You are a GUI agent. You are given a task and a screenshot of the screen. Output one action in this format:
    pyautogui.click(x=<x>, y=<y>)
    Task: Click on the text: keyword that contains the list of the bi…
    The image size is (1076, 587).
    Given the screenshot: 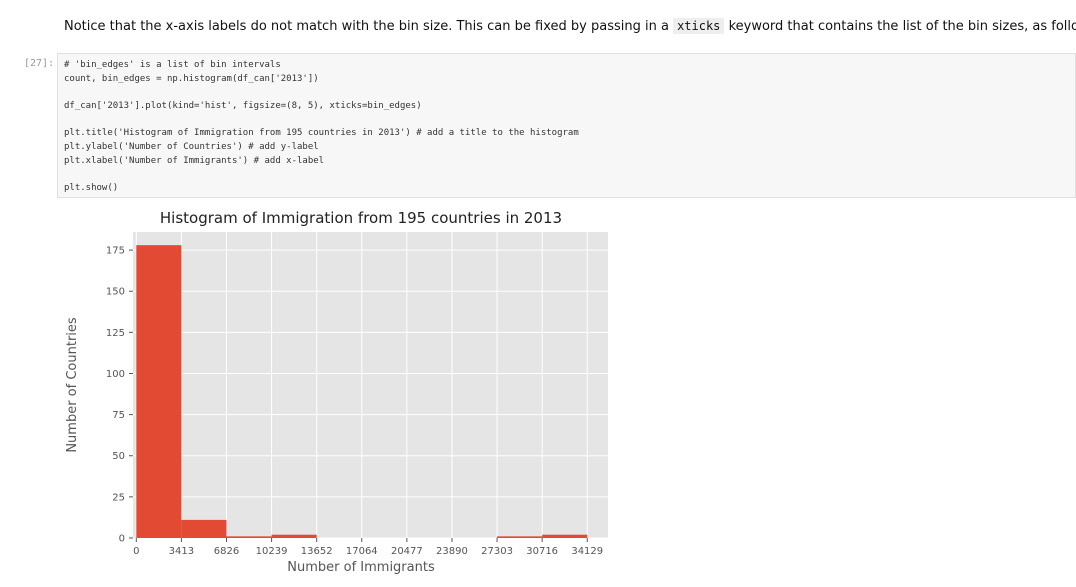 What is the action you would take?
    pyautogui.click(x=902, y=26)
    